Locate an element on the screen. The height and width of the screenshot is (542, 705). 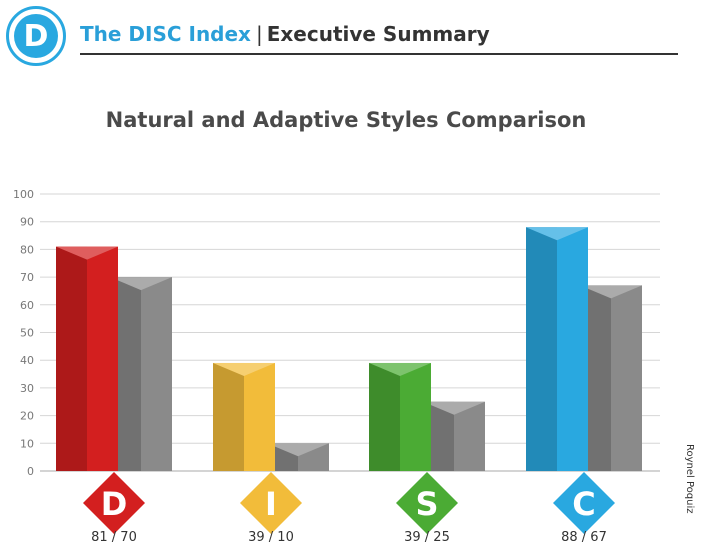
adaptive-bar-S is located at coordinates (454, 436).